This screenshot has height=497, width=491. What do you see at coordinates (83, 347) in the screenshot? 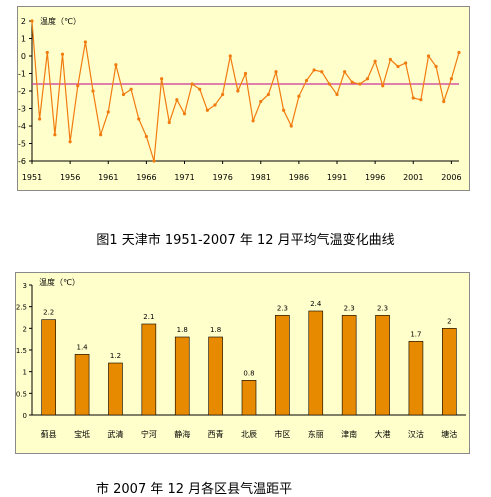
I see `data-label: 1.4` at bounding box center [83, 347].